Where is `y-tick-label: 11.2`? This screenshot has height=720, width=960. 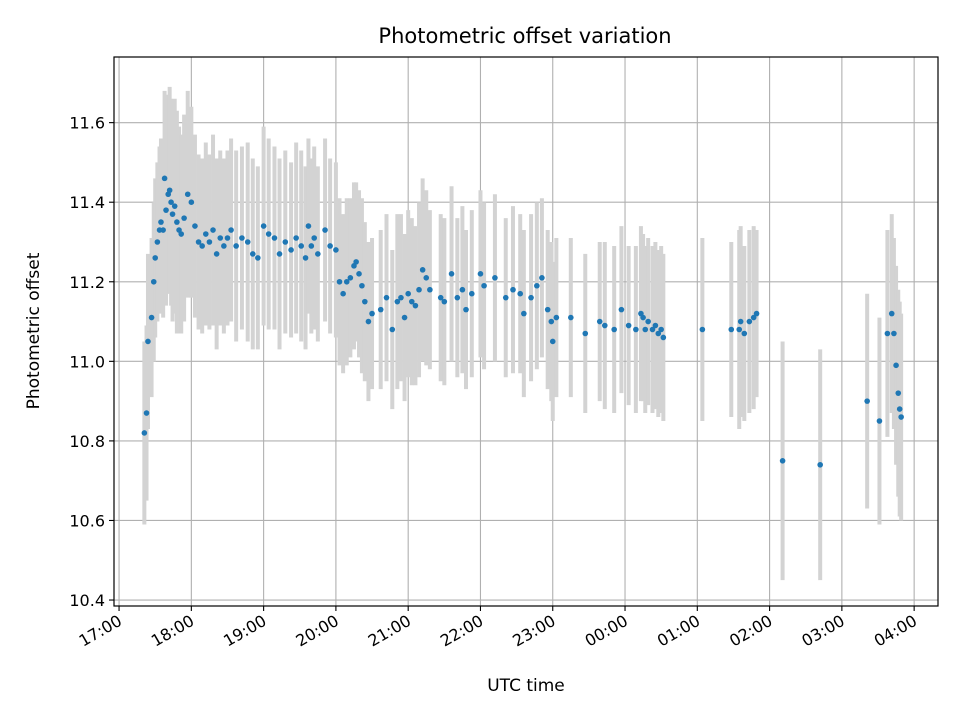
y-tick-label: 11.2 is located at coordinates (87, 282).